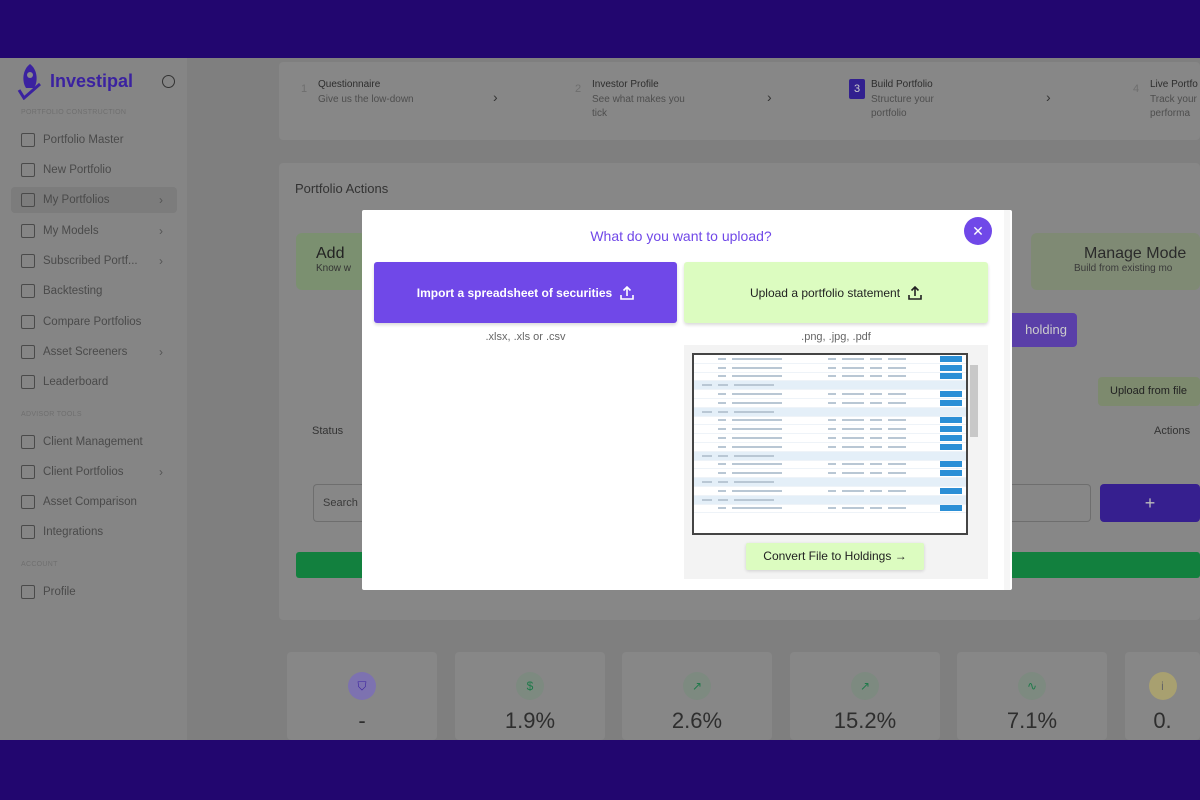 The image size is (1200, 800). What do you see at coordinates (1136, 89) in the screenshot?
I see `step-number: 4` at bounding box center [1136, 89].